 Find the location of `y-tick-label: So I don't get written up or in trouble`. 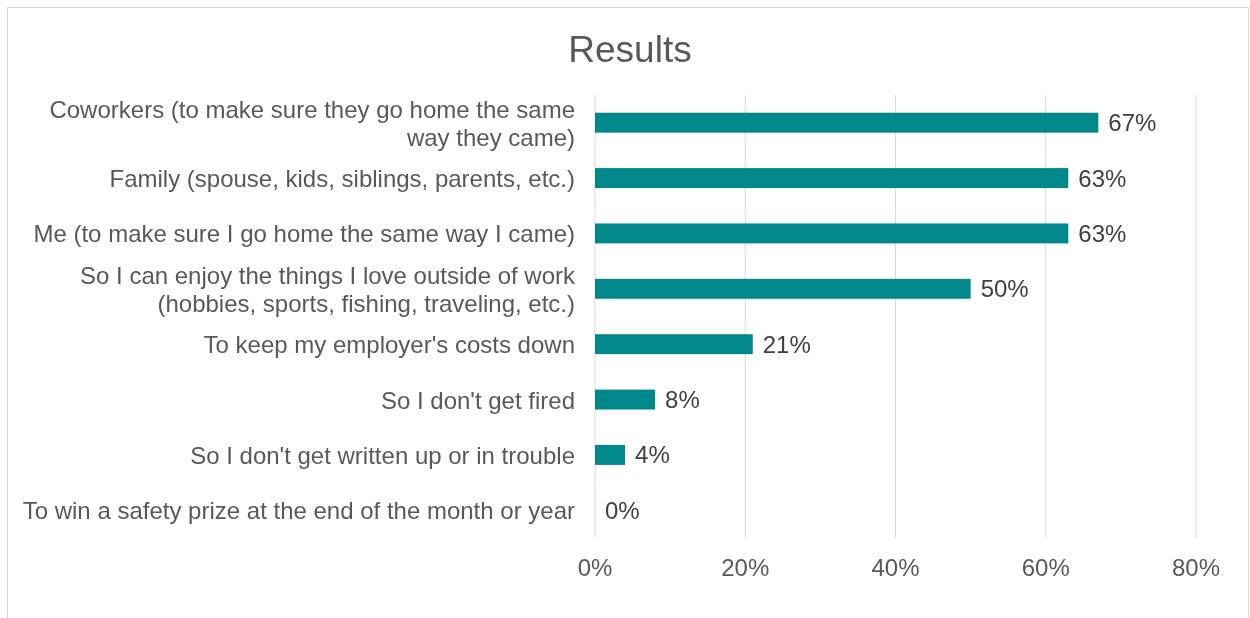

y-tick-label: So I don't get written up or in trouble is located at coordinates (382, 455).